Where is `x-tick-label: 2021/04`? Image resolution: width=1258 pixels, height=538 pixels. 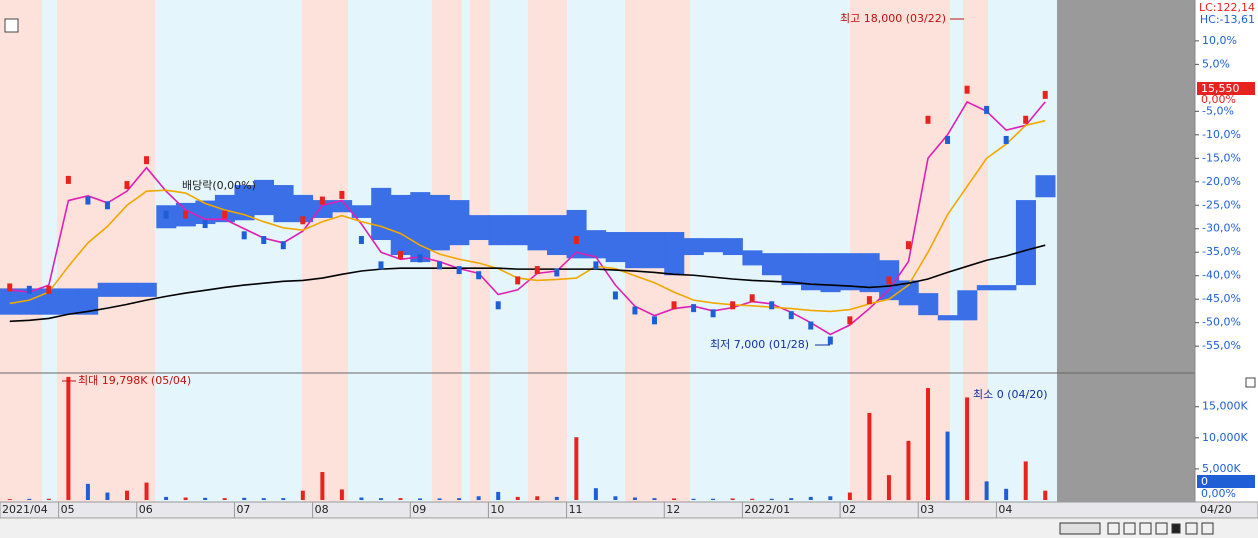
x-tick-label: 2021/04 is located at coordinates (25, 509).